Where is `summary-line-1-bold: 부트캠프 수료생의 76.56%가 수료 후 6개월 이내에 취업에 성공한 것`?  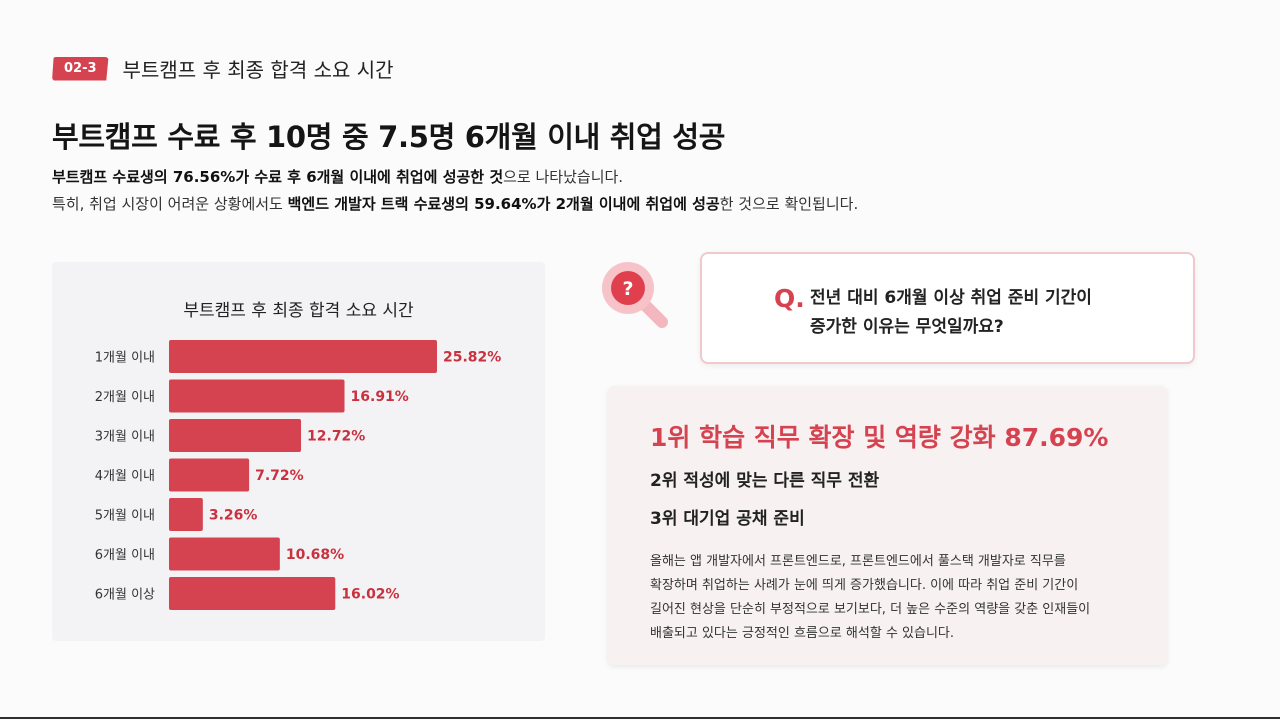
summary-line-1-bold: 부트캠프 수료생의 76.56%가 수료 후 6개월 이내에 취업에 성공한 것 is located at coordinates (278, 177).